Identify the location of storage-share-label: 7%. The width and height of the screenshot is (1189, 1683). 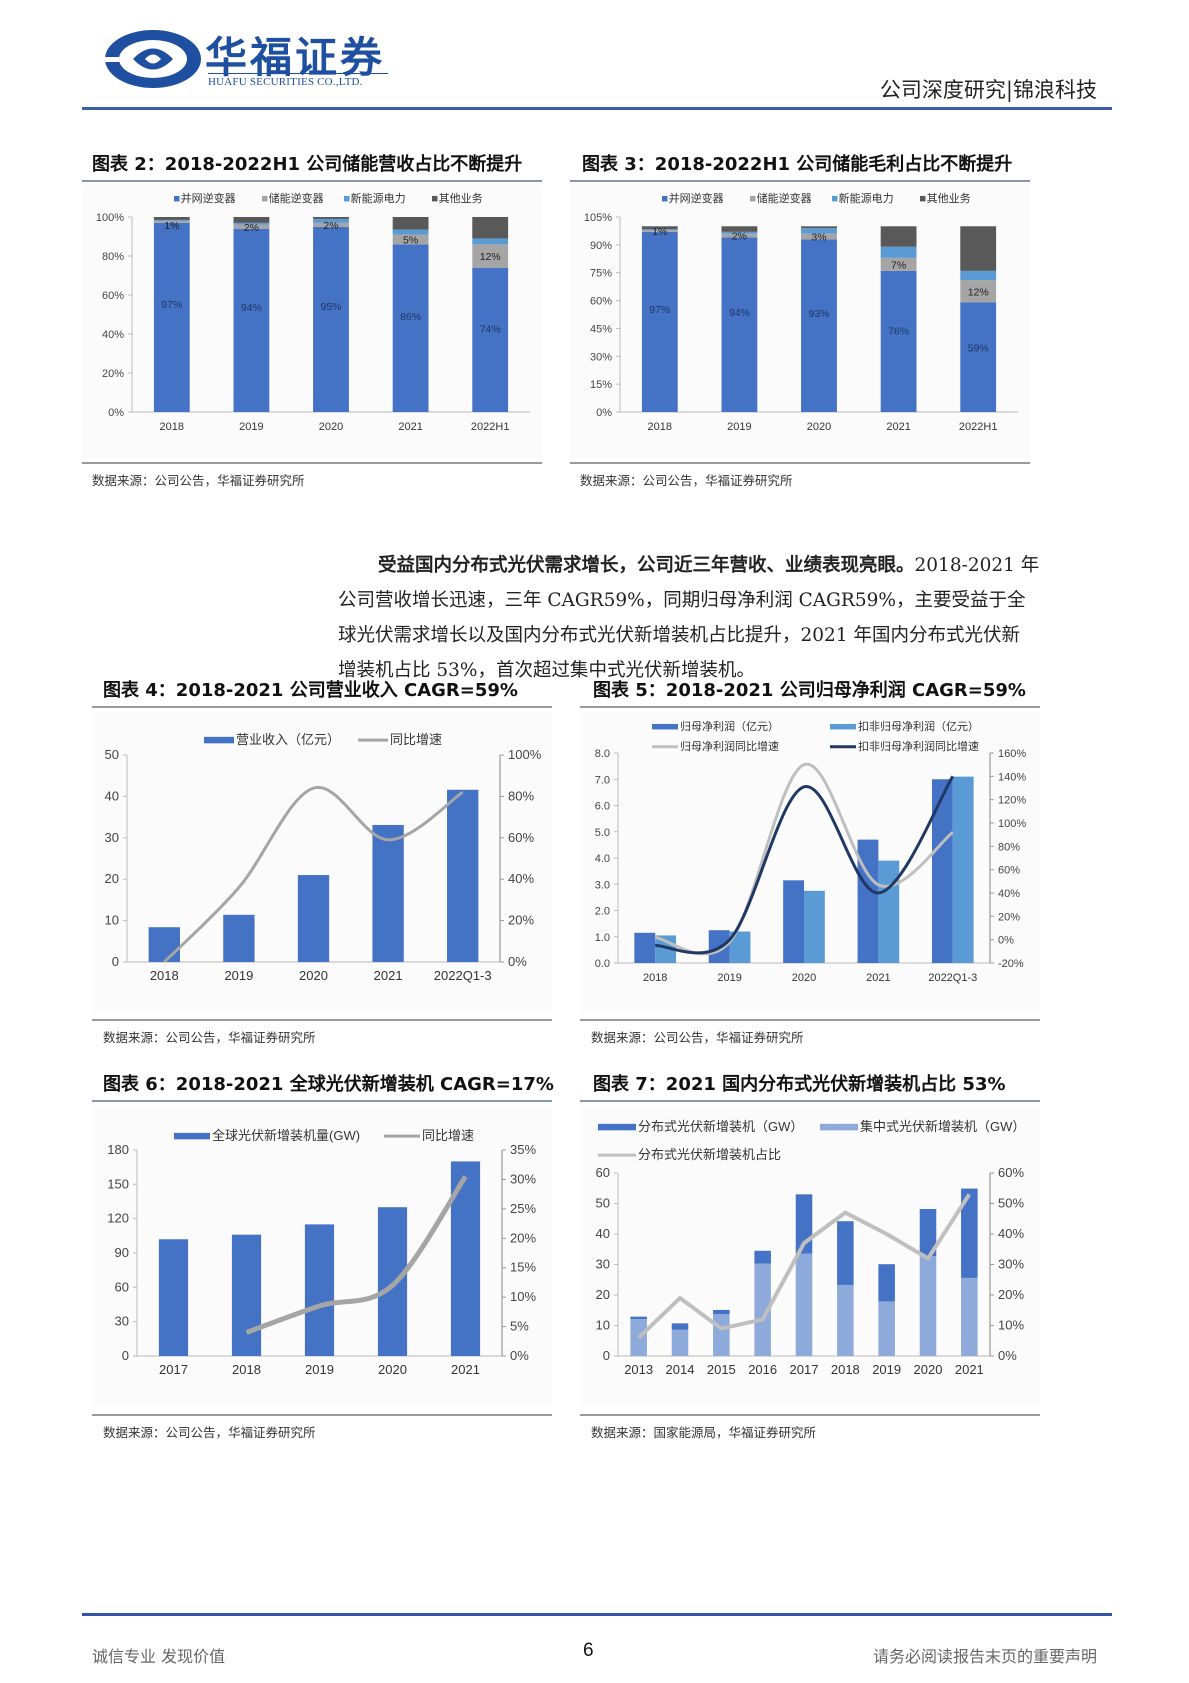
(898, 265).